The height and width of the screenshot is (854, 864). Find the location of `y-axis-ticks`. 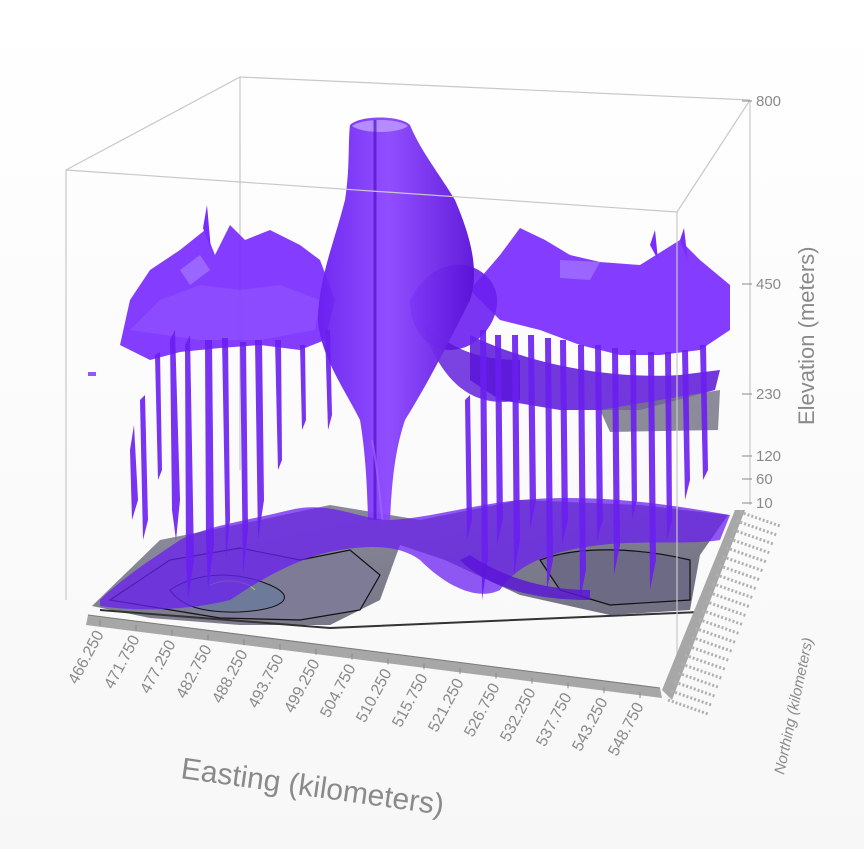

y-axis-ticks is located at coordinates (724, 613).